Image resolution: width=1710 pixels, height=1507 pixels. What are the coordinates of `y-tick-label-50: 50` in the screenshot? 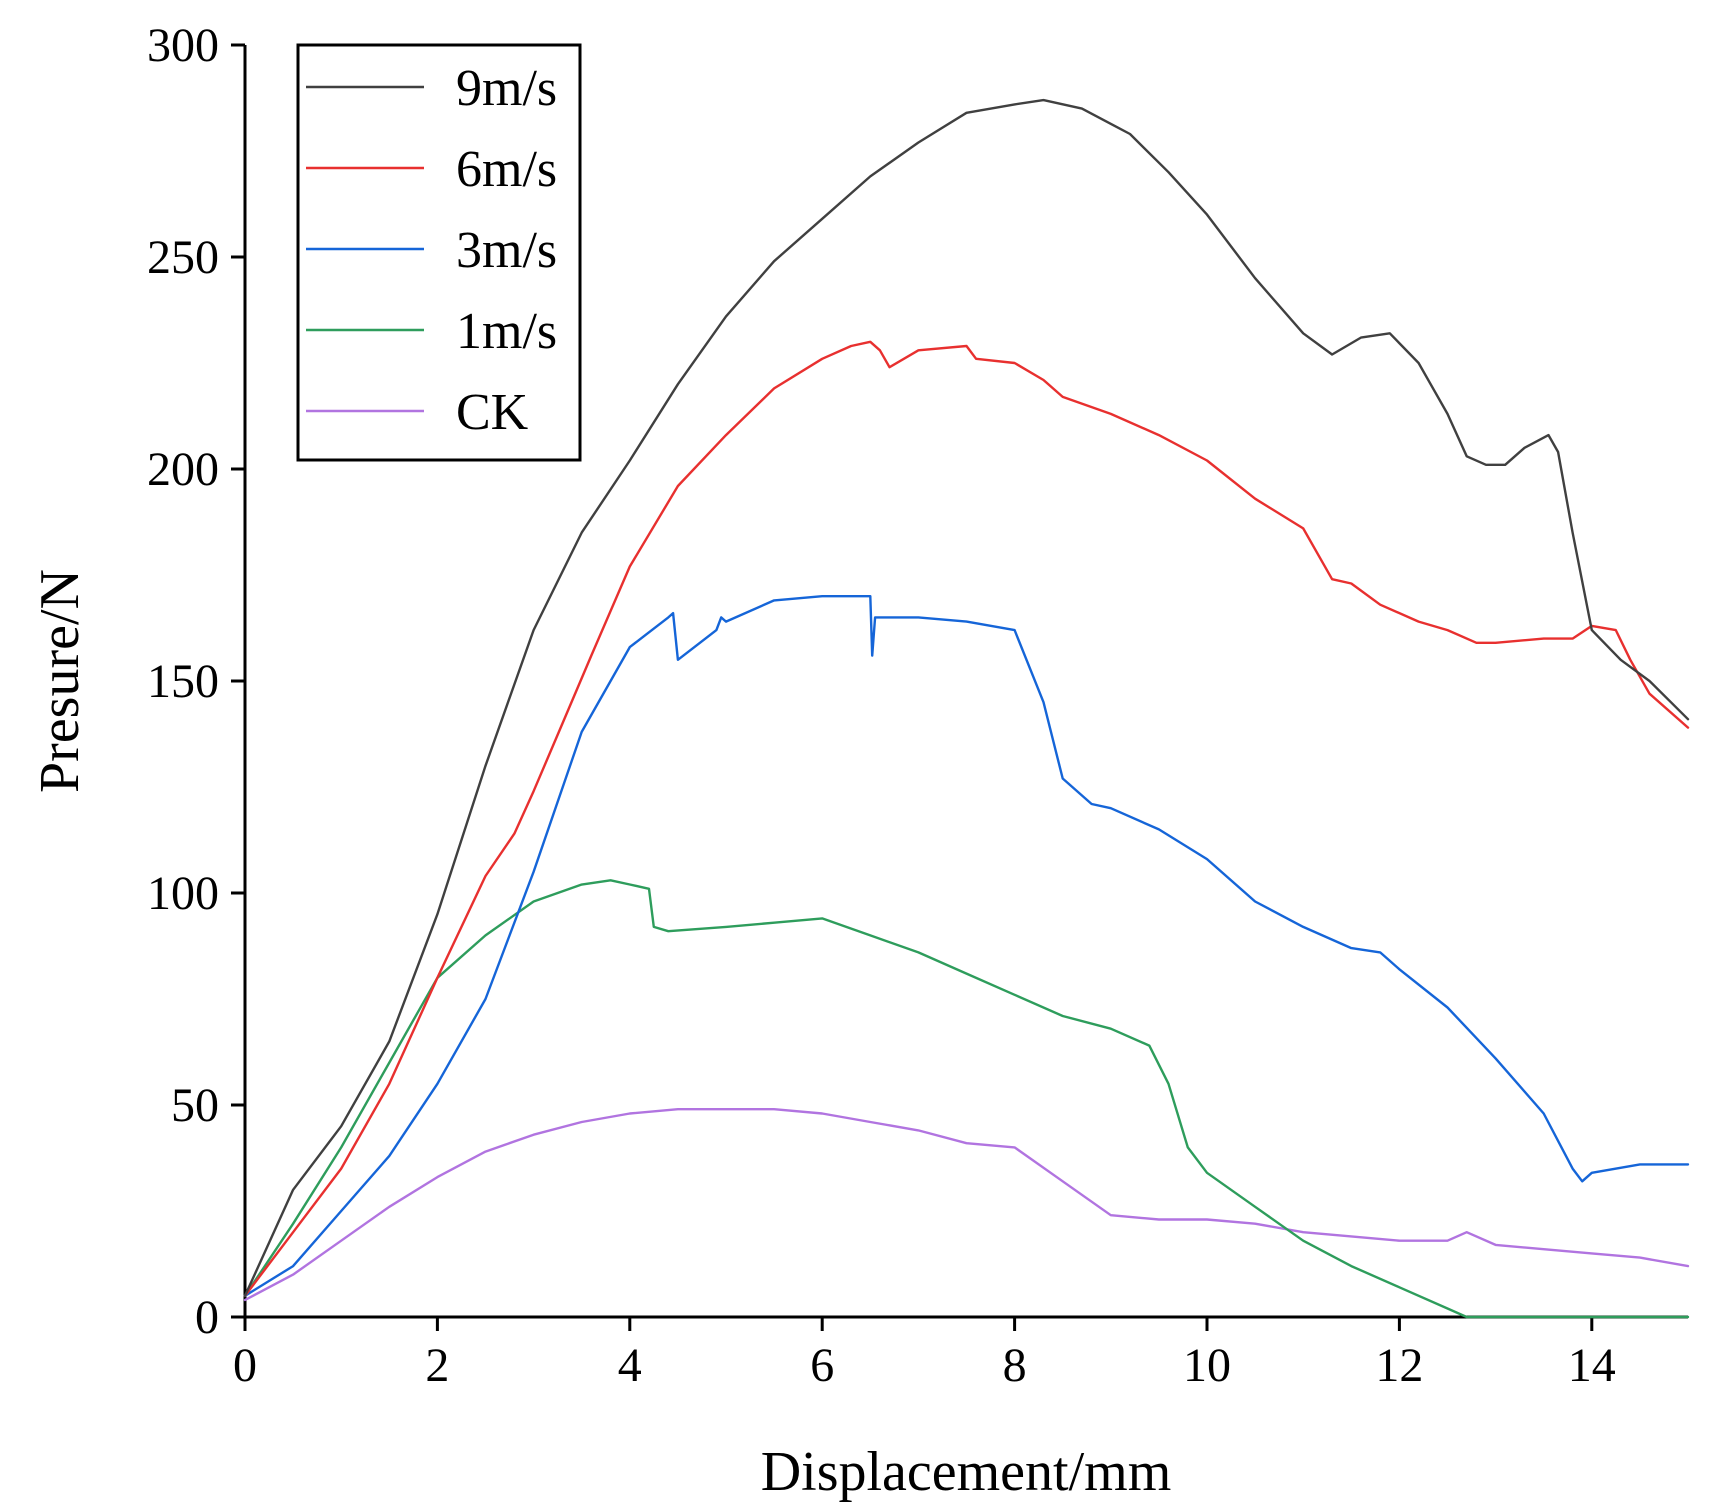 It's located at (195, 1105).